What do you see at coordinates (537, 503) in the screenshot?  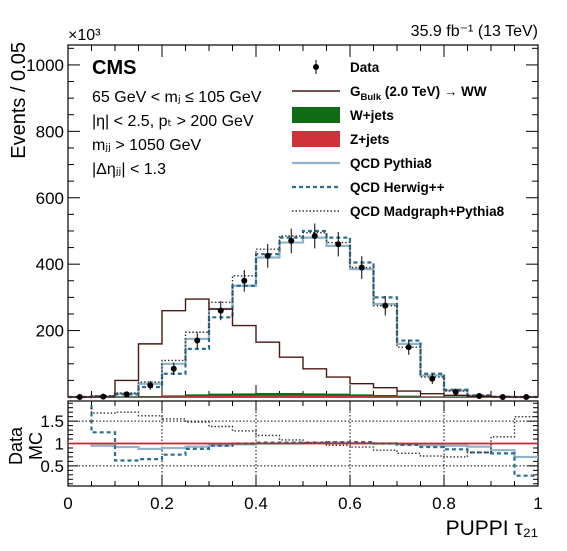 I see `x-tick-label: 1` at bounding box center [537, 503].